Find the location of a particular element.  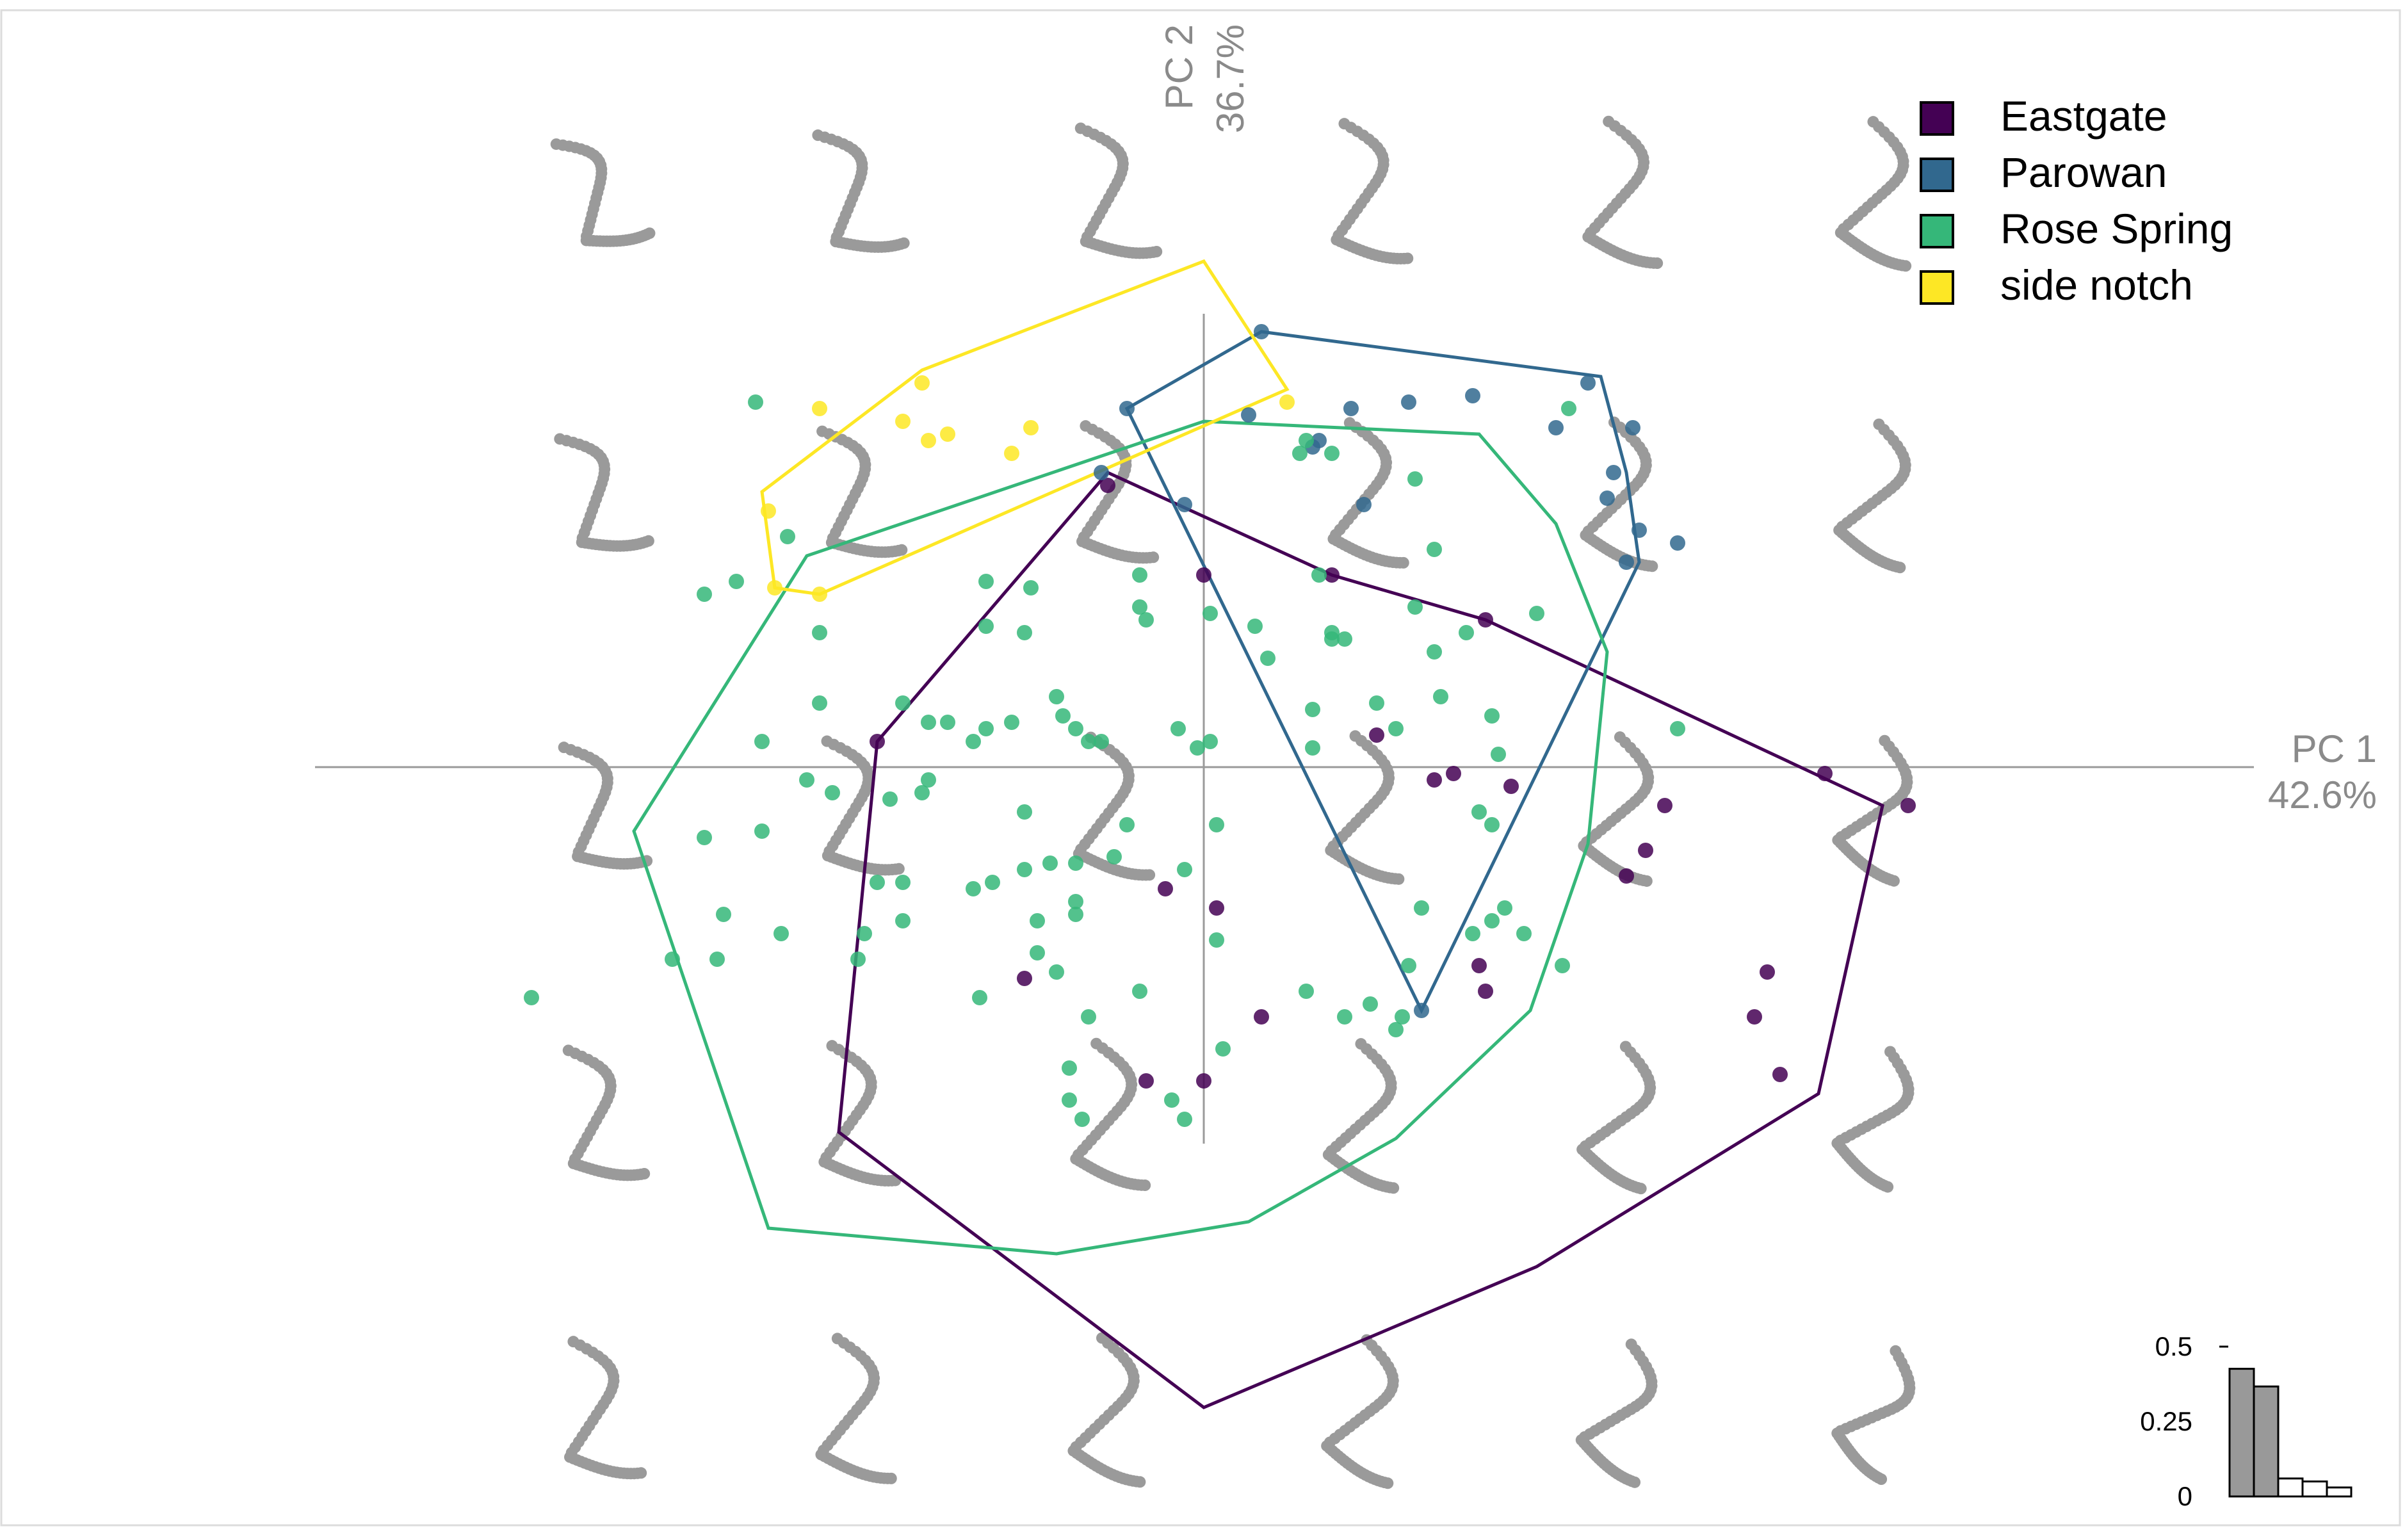

legend-label: Parowan is located at coordinates (2083, 172).